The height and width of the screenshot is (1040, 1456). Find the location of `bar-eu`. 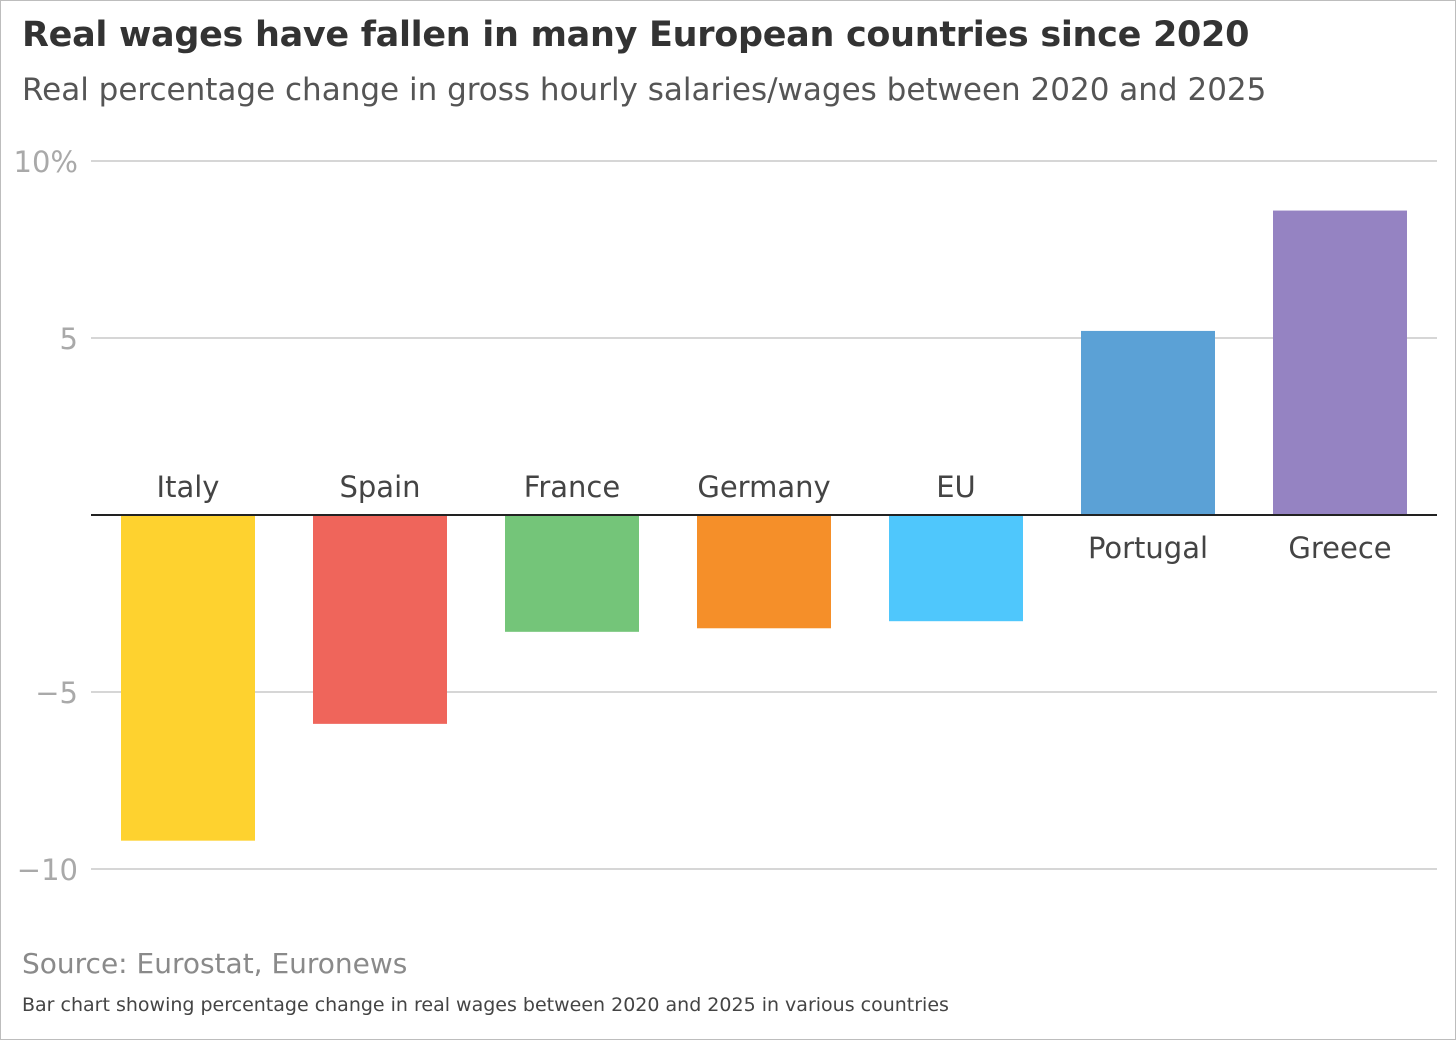

bar-eu is located at coordinates (956, 568).